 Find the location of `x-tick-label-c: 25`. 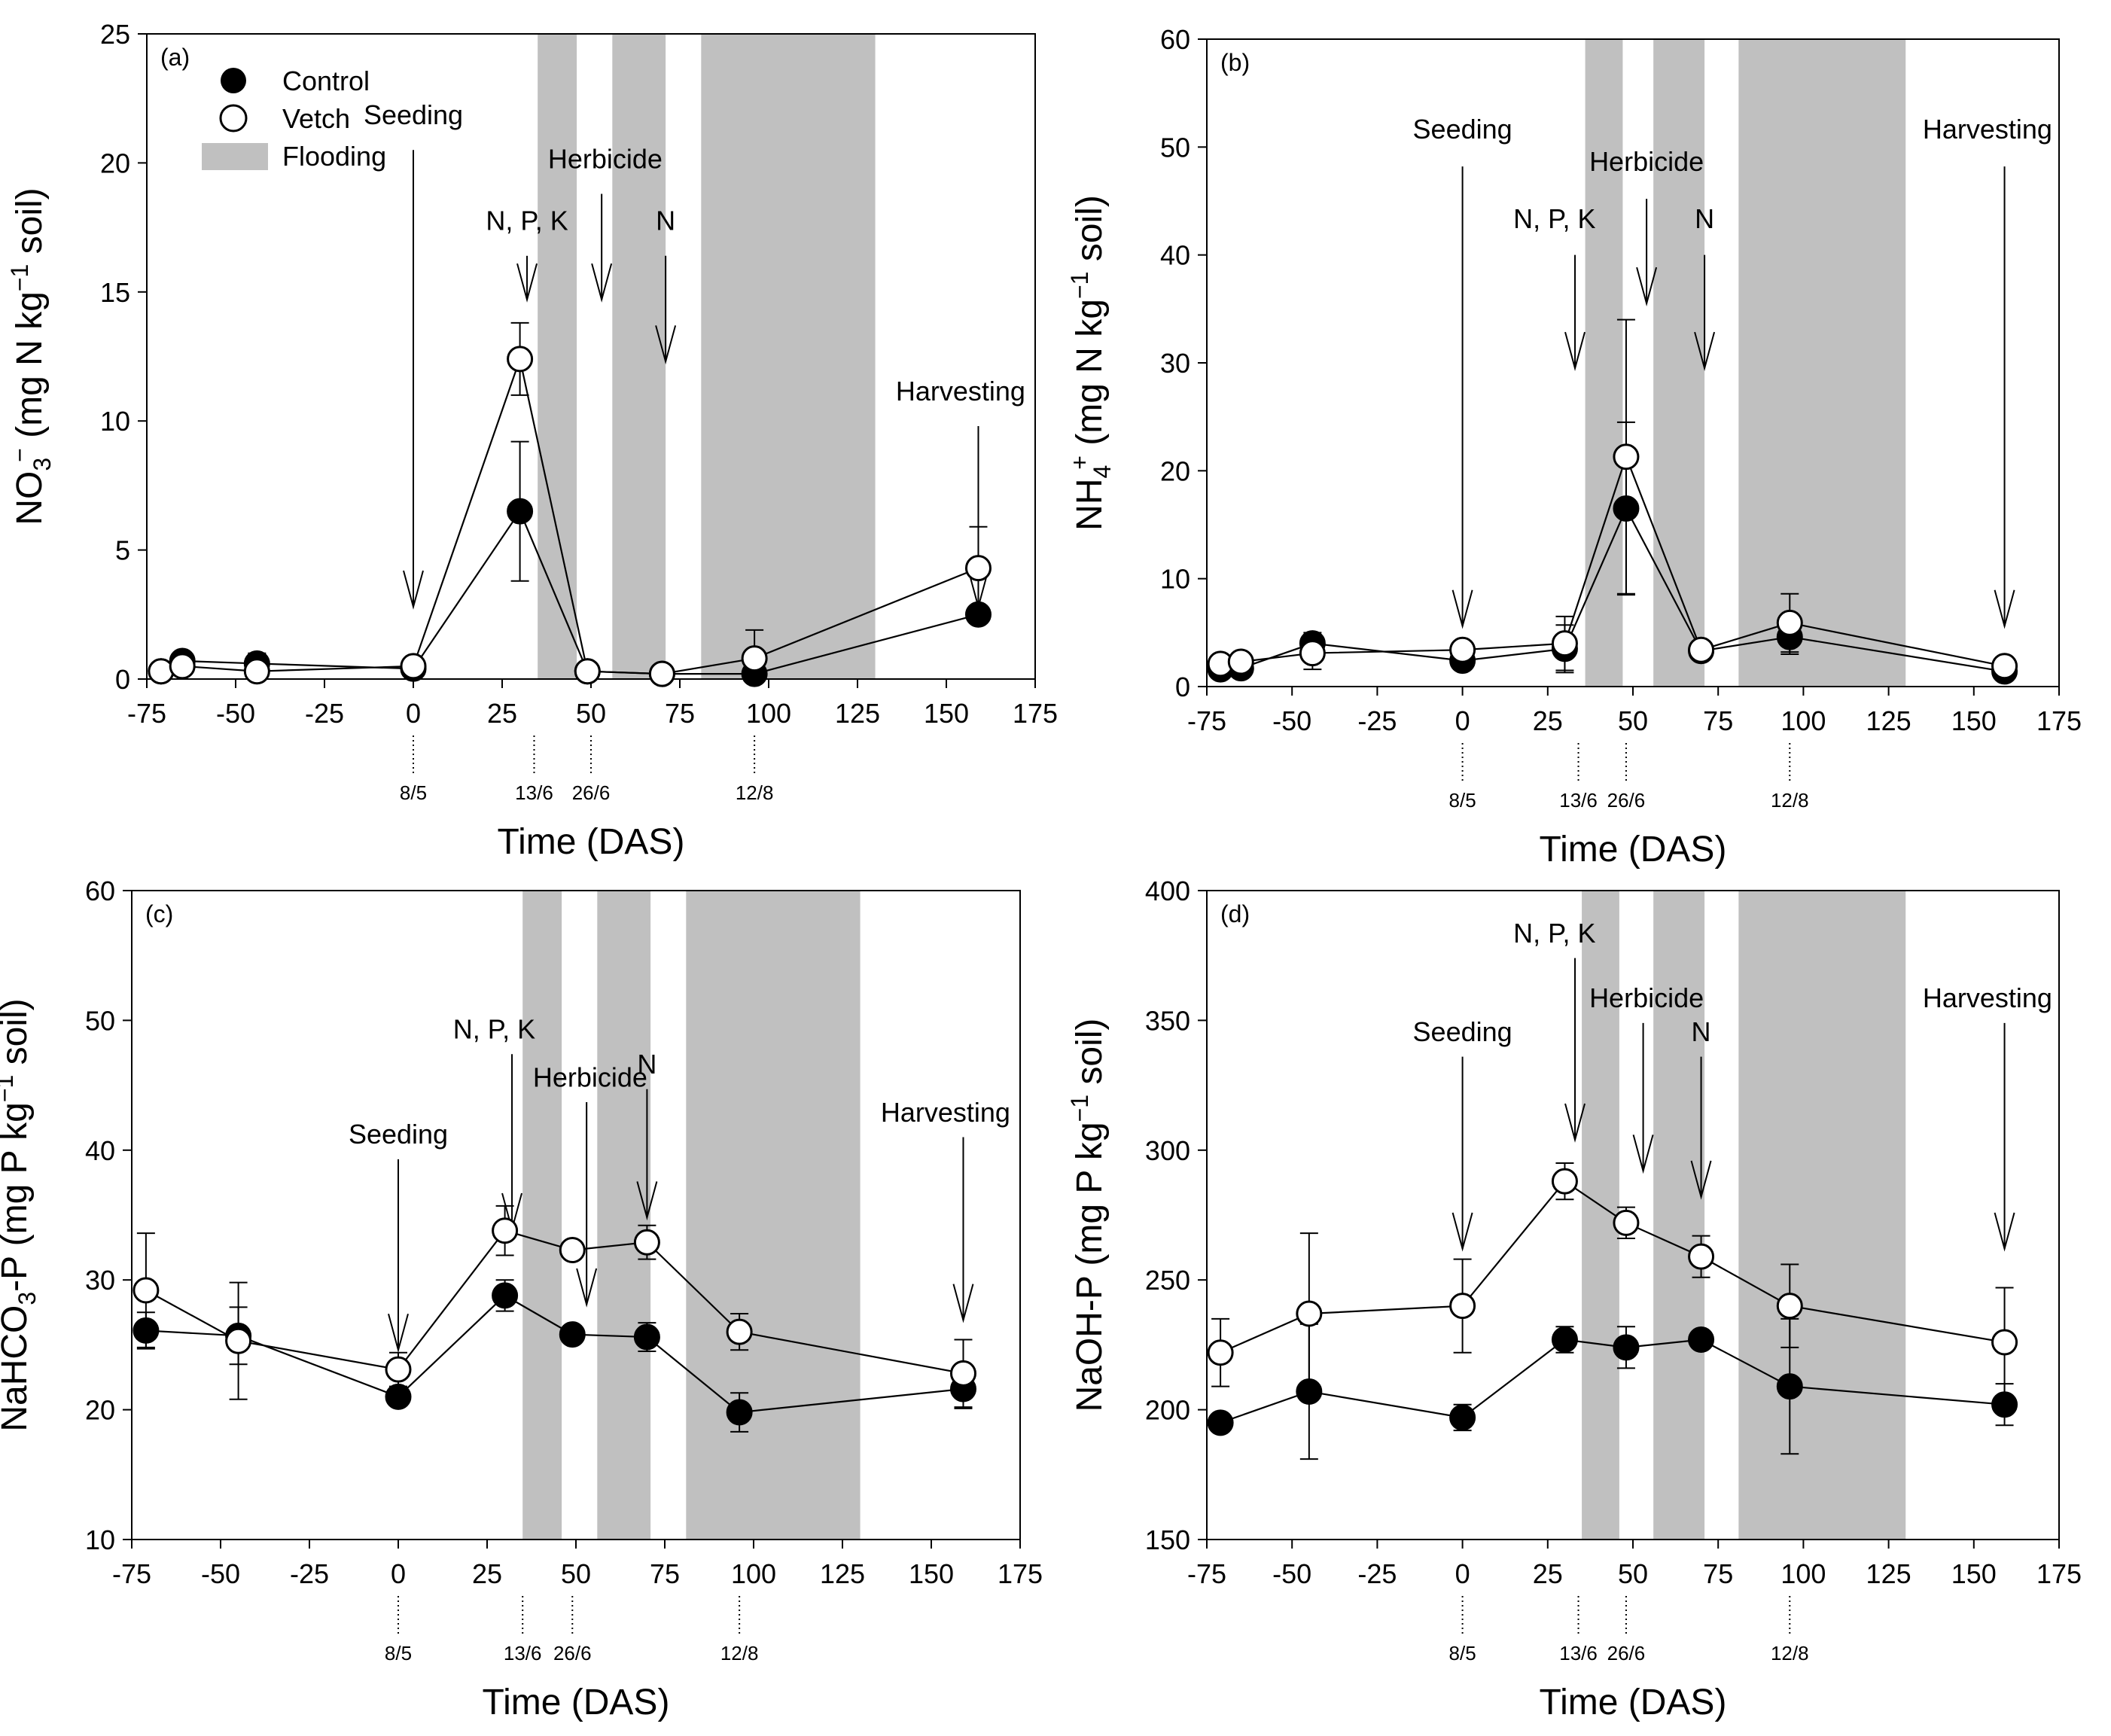

x-tick-label-c: 25 is located at coordinates (487, 1573).